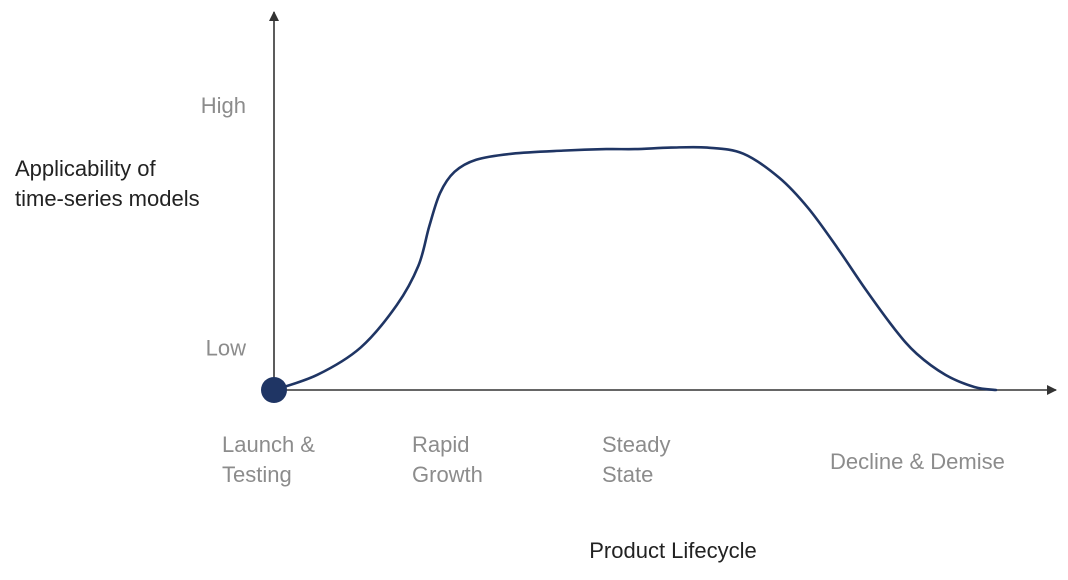  What do you see at coordinates (636, 444) in the screenshot?
I see `x-category-label-line: Steady` at bounding box center [636, 444].